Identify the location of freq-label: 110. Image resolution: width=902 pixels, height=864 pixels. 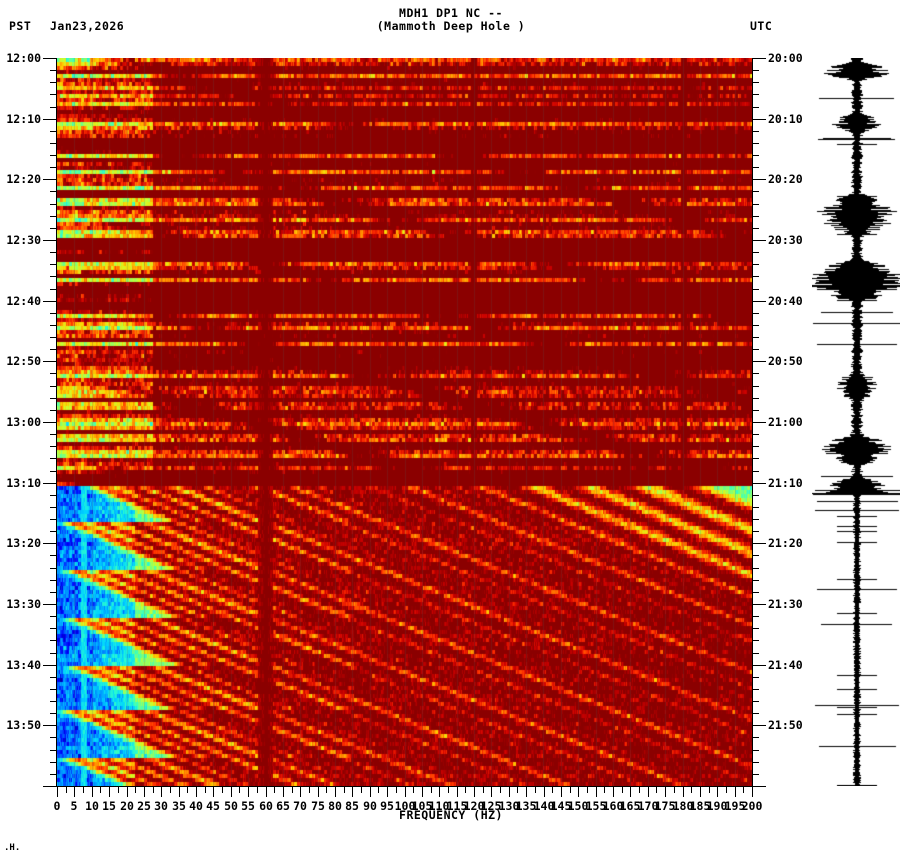
(439, 806).